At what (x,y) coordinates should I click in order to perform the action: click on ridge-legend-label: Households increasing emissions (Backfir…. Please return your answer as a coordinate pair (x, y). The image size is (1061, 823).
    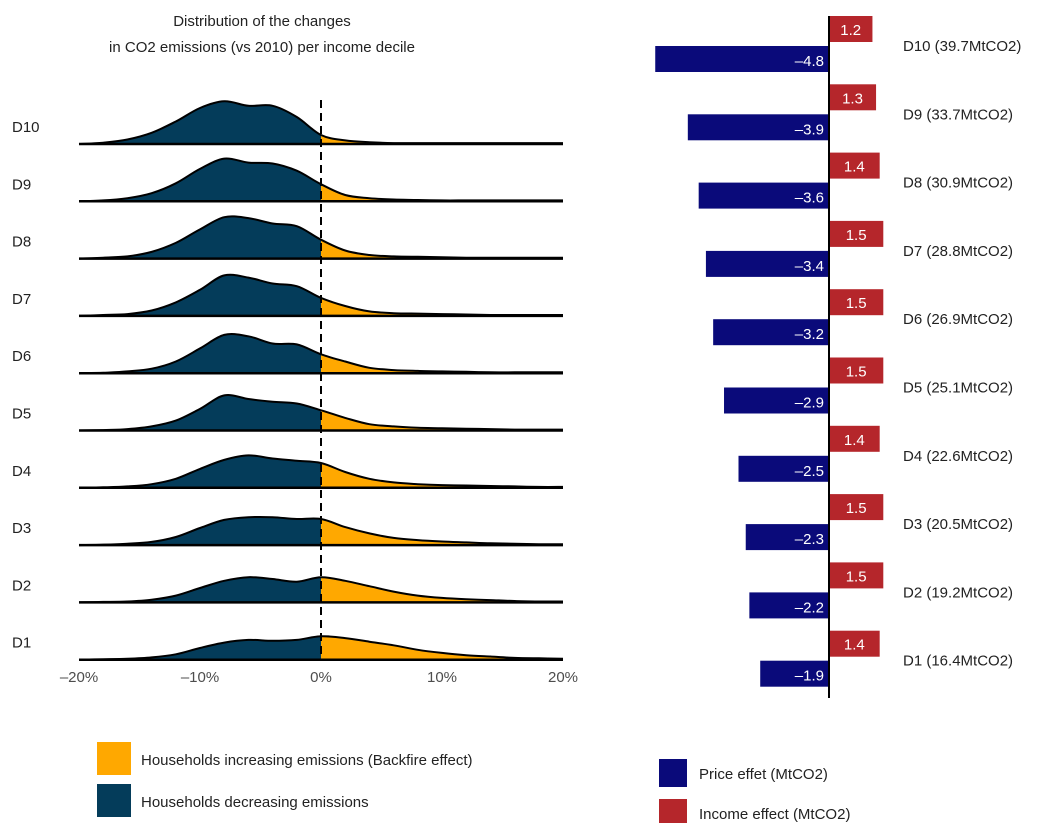
    Looking at the image, I should click on (307, 760).